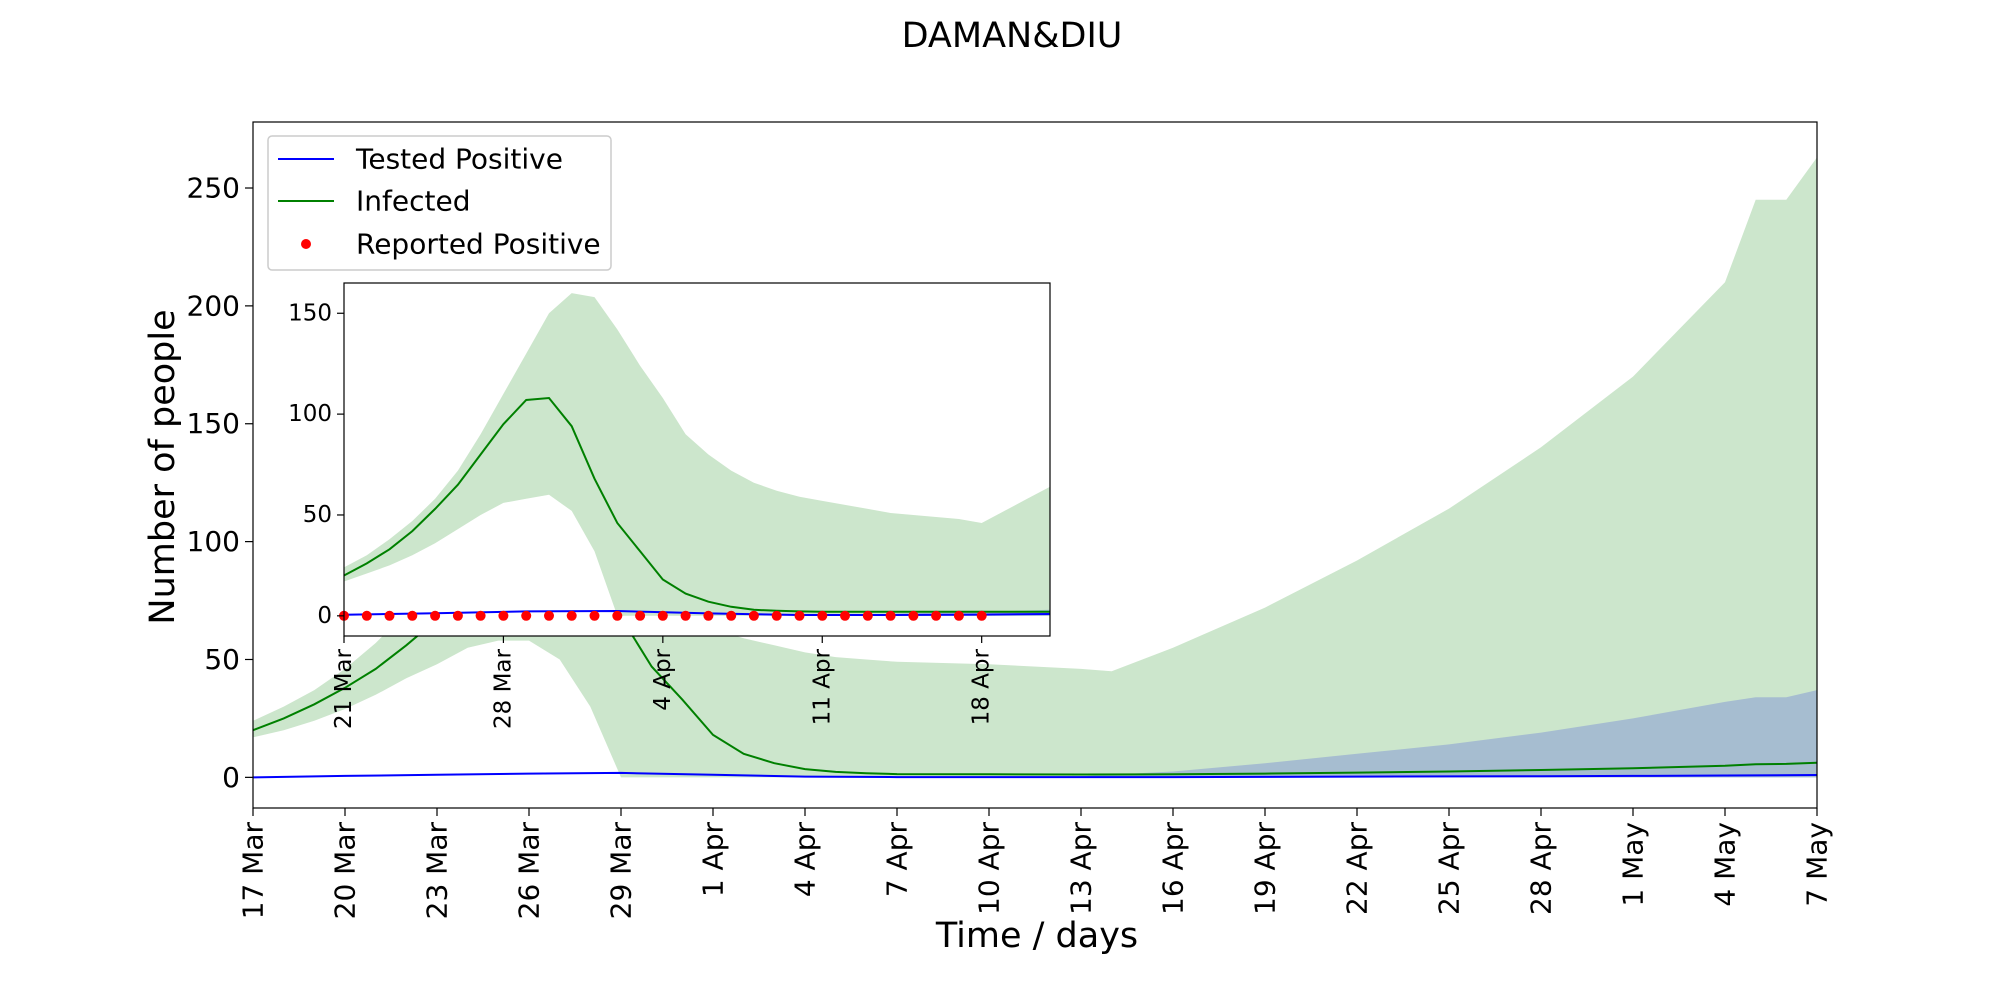 The image size is (2000, 1004). I want to click on main-x-tick-label: 22 Apr, so click(1357, 868).